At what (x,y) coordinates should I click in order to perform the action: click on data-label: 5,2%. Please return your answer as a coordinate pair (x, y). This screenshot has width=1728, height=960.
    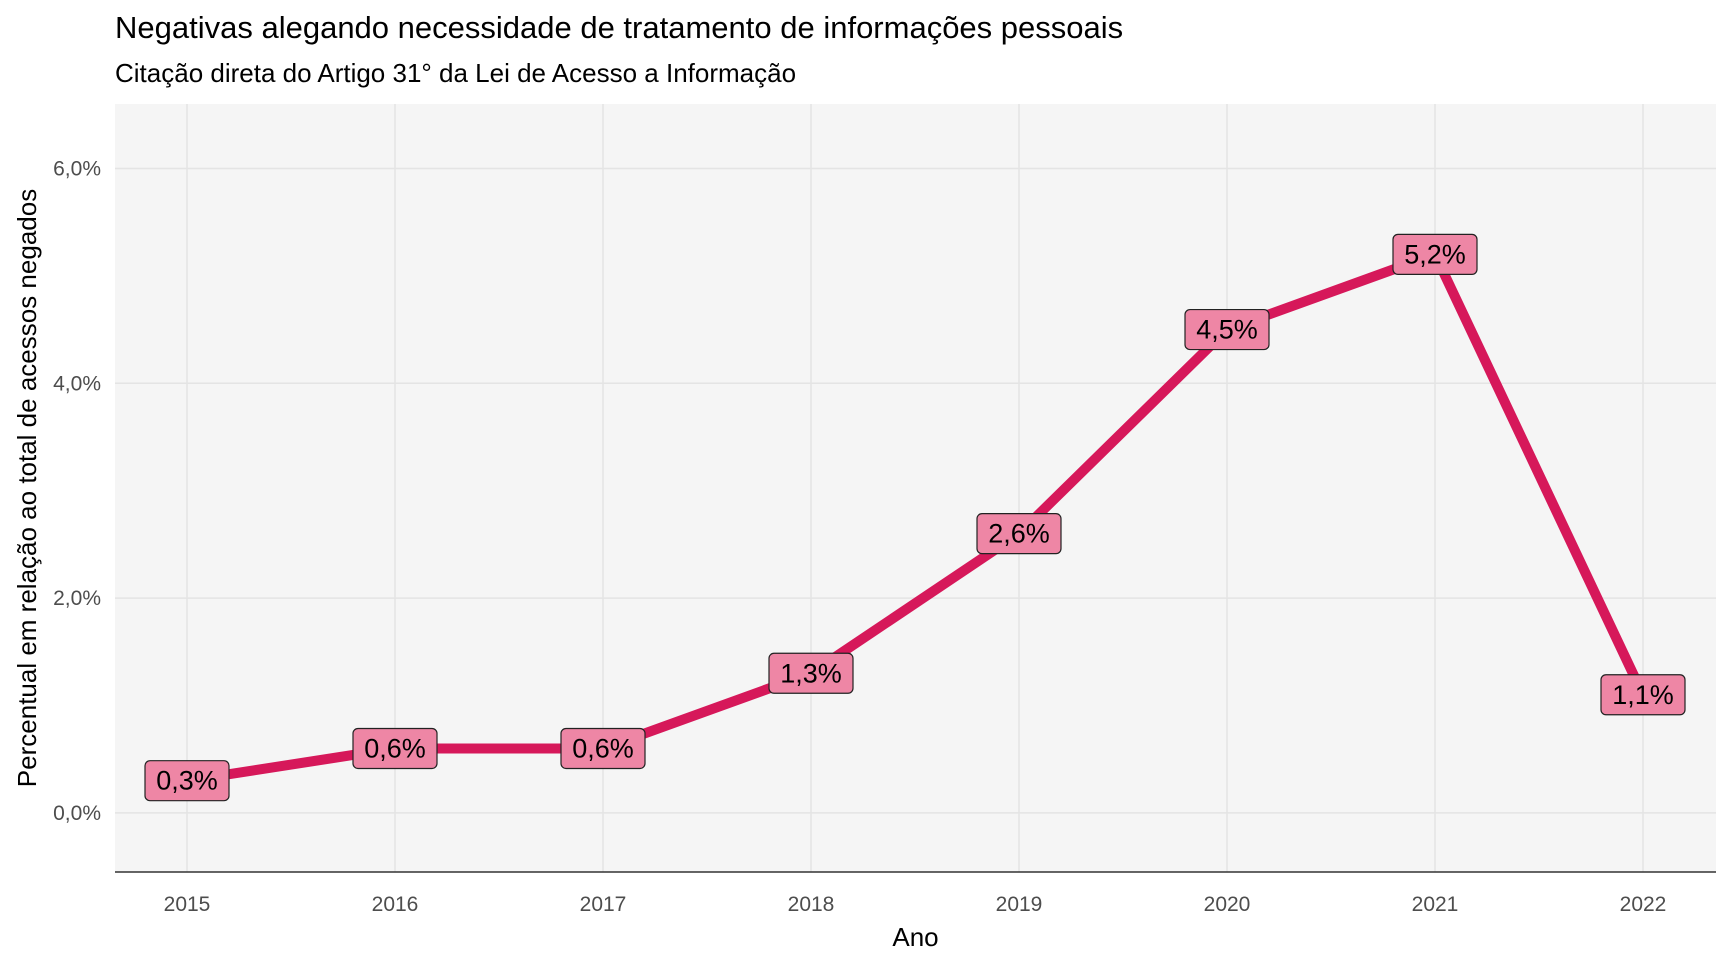
    Looking at the image, I should click on (1435, 254).